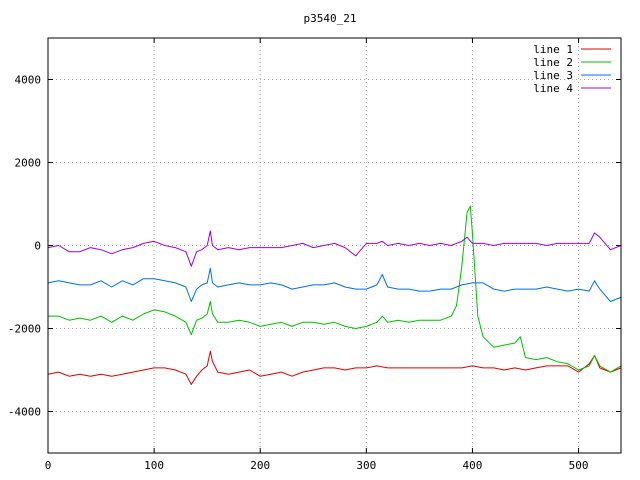 This screenshot has width=640, height=480. I want to click on y-tick-label: -2000, so click(24, 329).